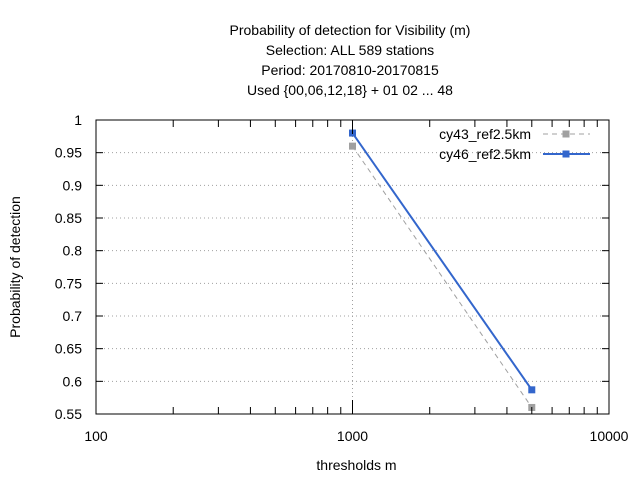 The width and height of the screenshot is (640, 480). I want to click on chart-title-line-4: Used {00,06,12,18} + 01 02 ... 48, so click(350, 90).